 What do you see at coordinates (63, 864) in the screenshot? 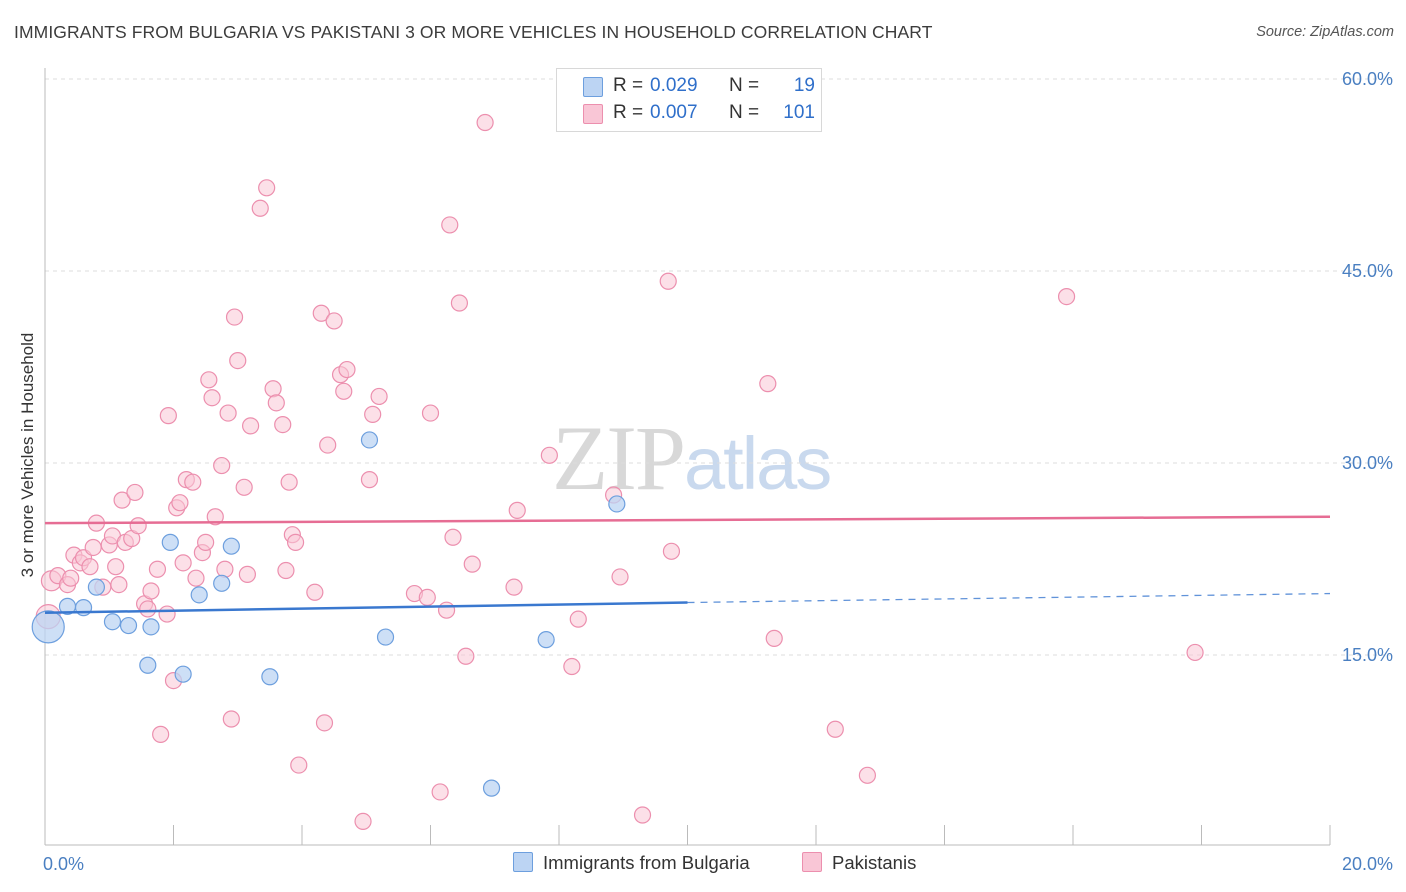
I see `x-tick-label: 0.0%` at bounding box center [63, 864].